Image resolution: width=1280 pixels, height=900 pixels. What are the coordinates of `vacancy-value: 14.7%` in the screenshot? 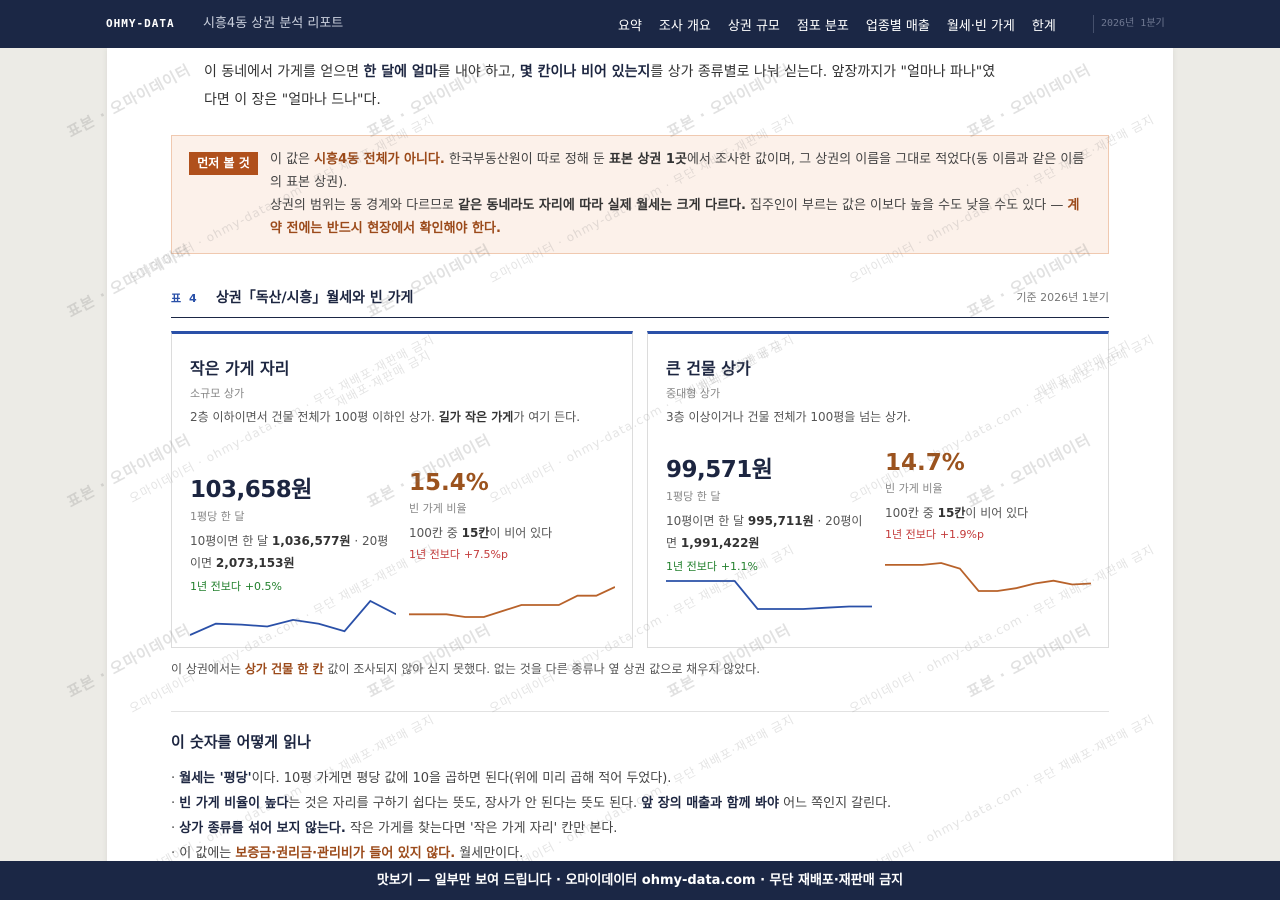 It's located at (925, 463).